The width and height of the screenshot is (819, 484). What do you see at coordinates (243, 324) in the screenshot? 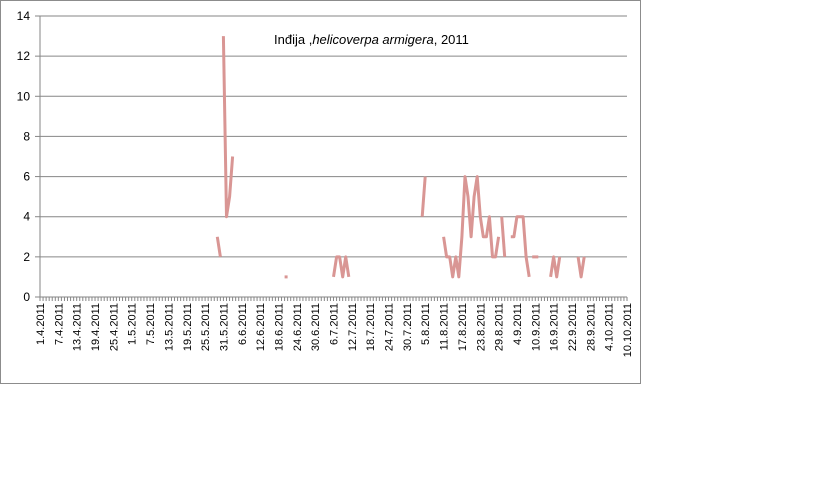
I see `x-tick-label: 6.6.2011` at bounding box center [243, 324].